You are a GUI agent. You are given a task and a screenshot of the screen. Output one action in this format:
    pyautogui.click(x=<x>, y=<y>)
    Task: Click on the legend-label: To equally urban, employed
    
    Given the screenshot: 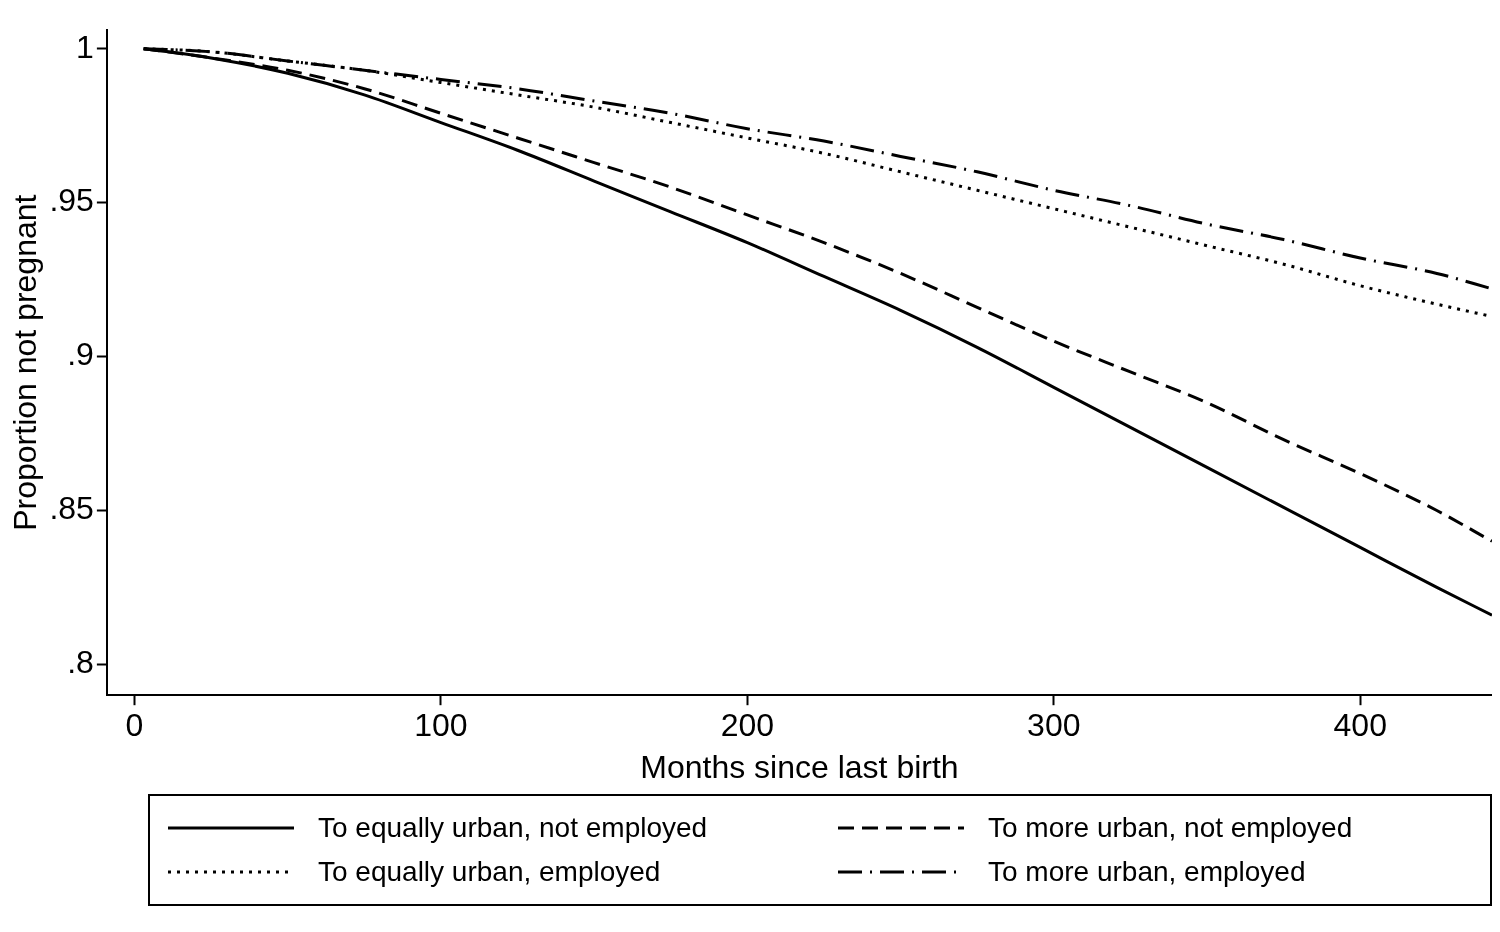 What is the action you would take?
    pyautogui.click(x=489, y=872)
    